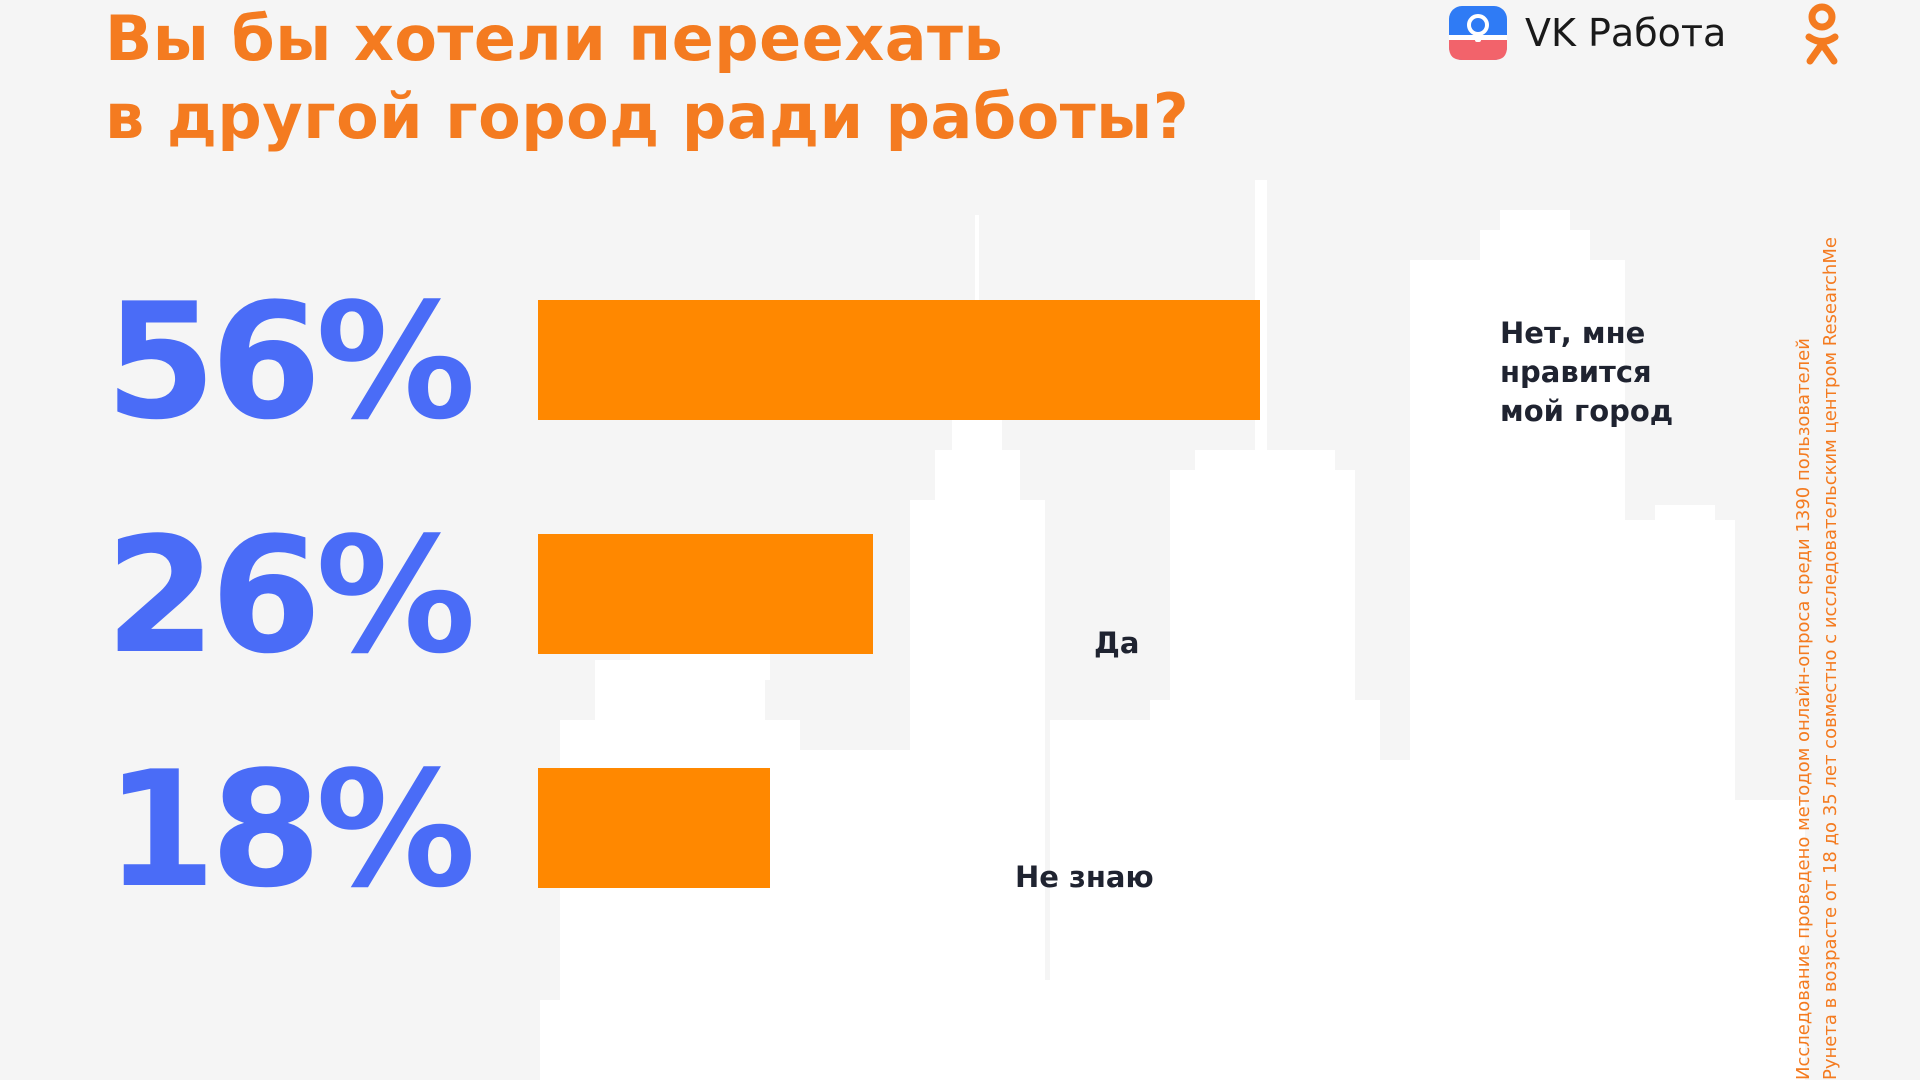  I want to click on chart-title-line-1: Вы бы хотели переехать, so click(554, 38).